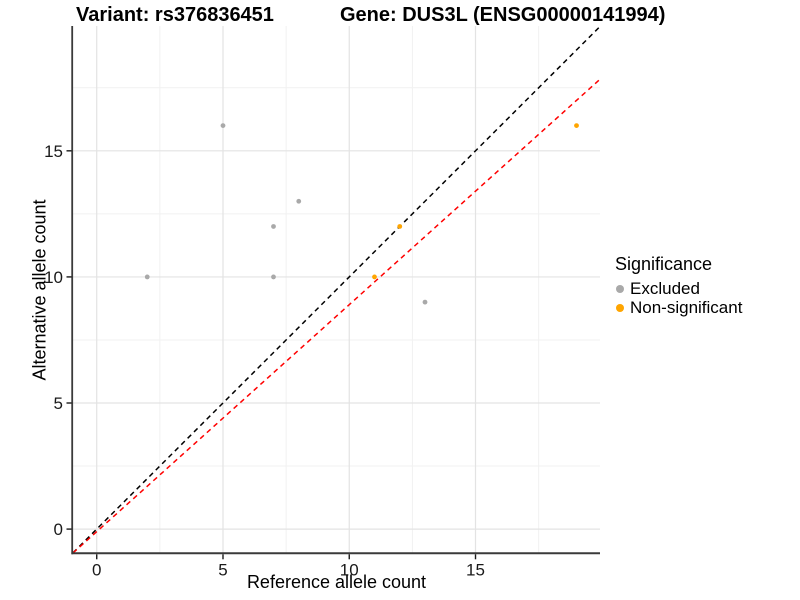  I want to click on x-tick-label: 15, so click(475, 569).